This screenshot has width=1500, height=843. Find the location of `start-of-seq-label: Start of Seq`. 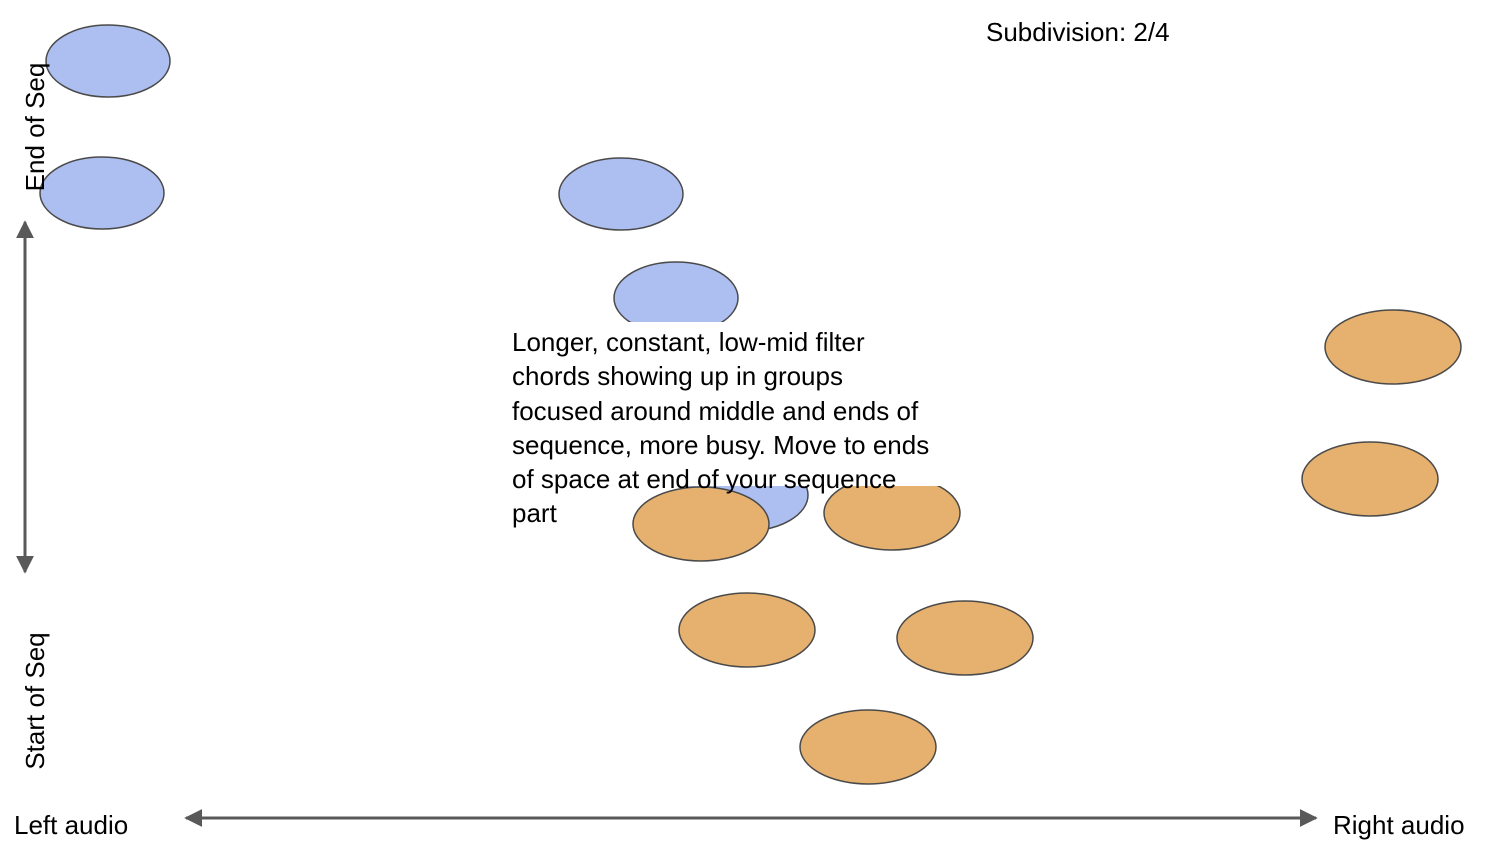

start-of-seq-label: Start of Seq is located at coordinates (35, 701).